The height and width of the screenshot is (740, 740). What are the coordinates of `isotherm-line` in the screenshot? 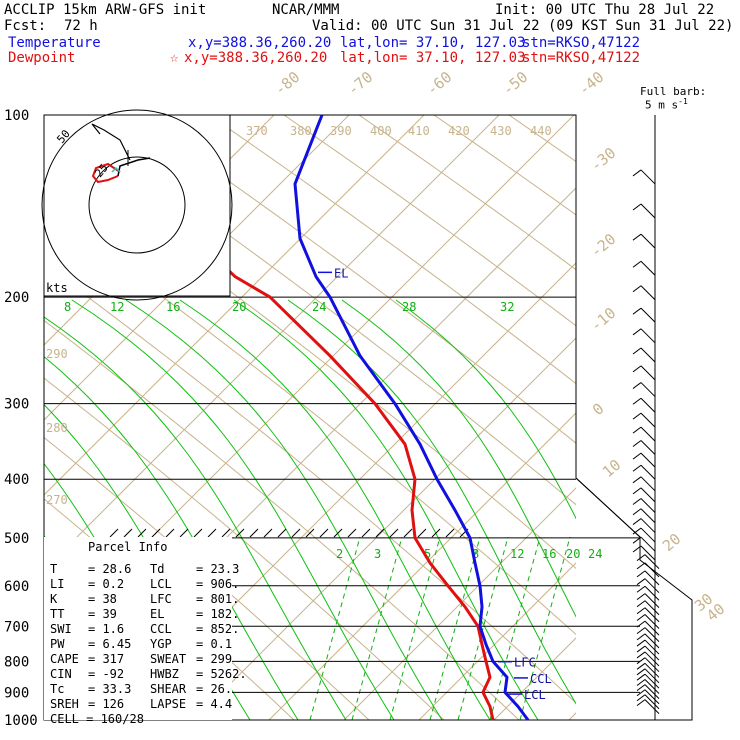 It's located at (459, 603).